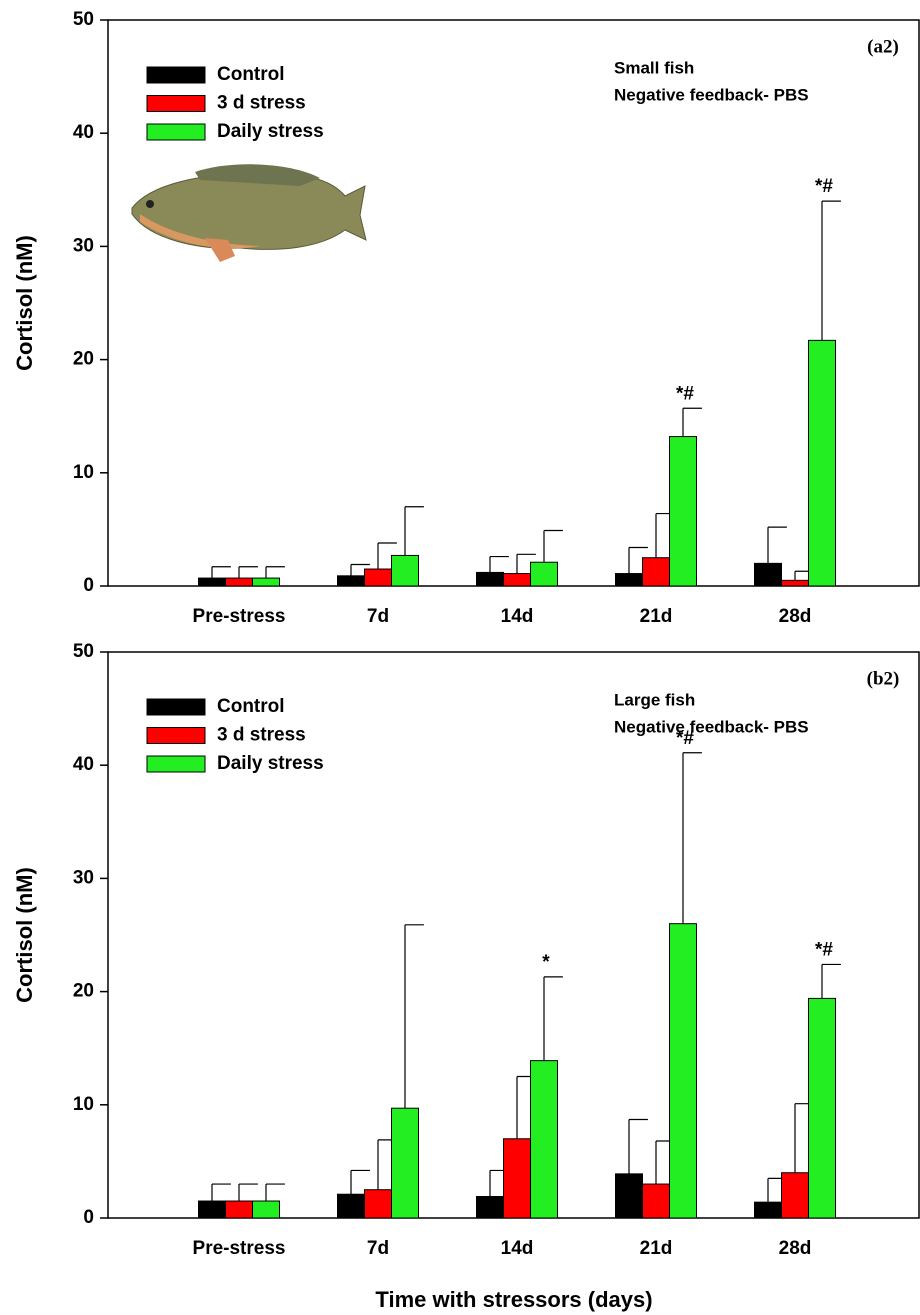 The height and width of the screenshot is (1315, 920). I want to click on panel-note: Large fish, so click(654, 699).